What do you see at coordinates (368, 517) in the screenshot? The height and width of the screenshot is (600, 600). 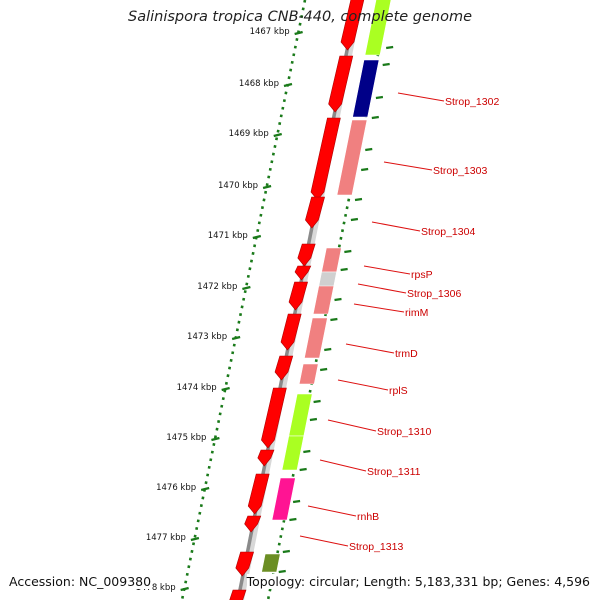 I see `gene-label: rnhB` at bounding box center [368, 517].